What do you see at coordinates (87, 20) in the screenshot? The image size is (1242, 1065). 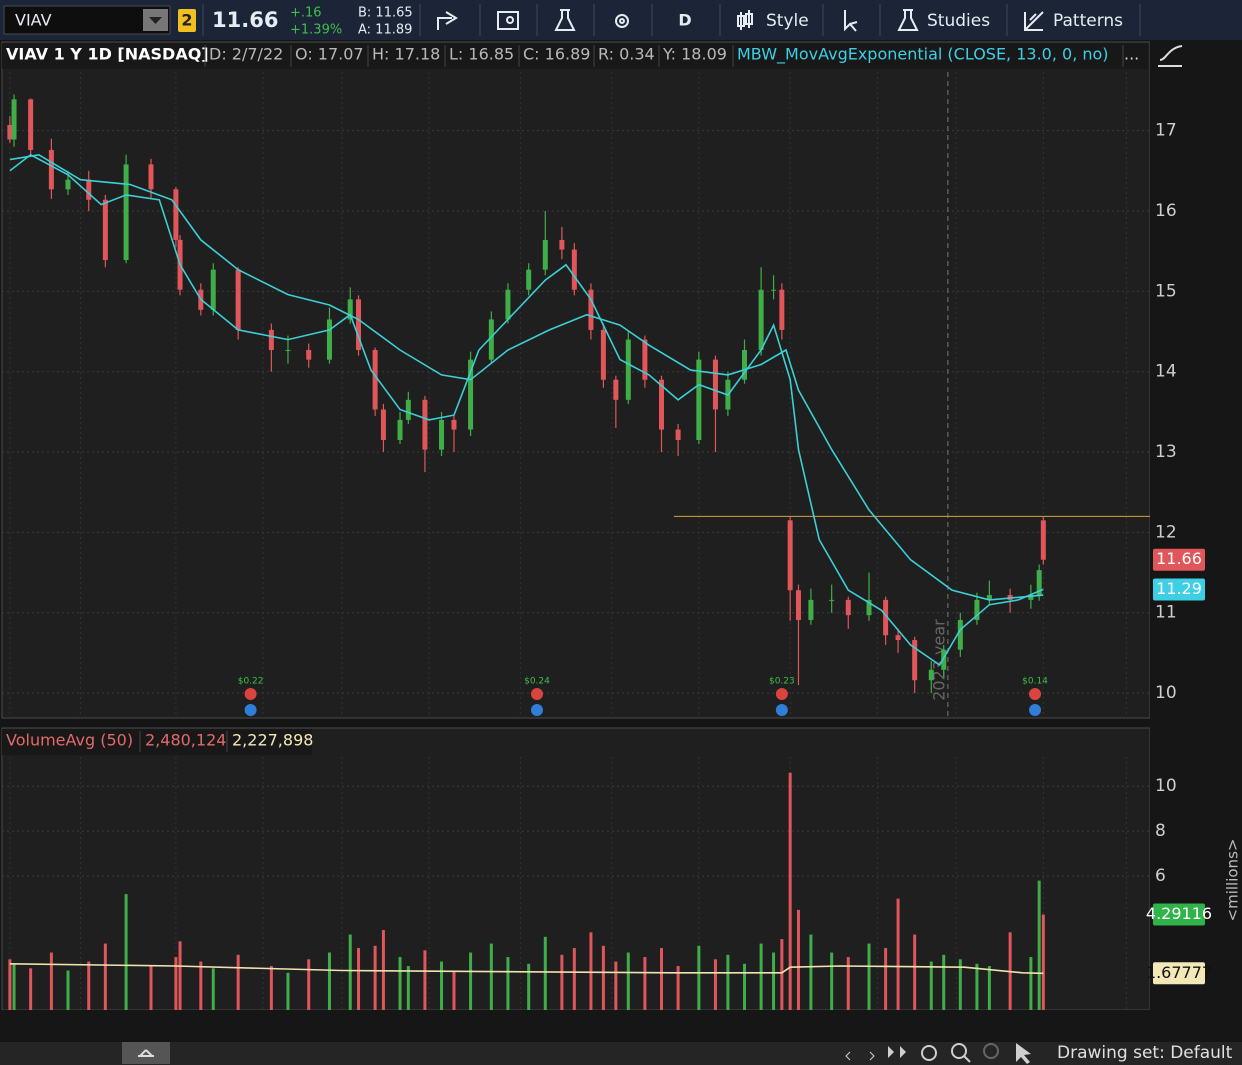 I see `symbol-box` at bounding box center [87, 20].